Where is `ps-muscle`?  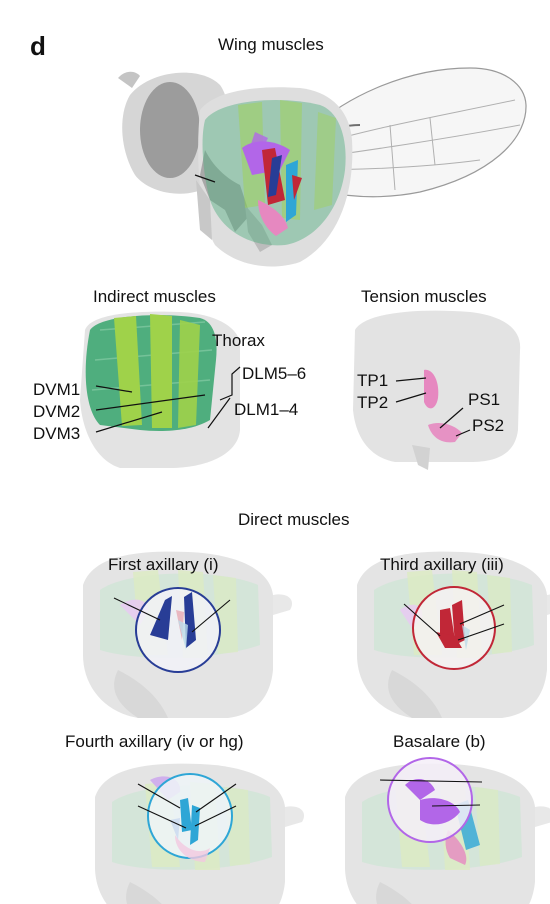 ps-muscle is located at coordinates (445, 432).